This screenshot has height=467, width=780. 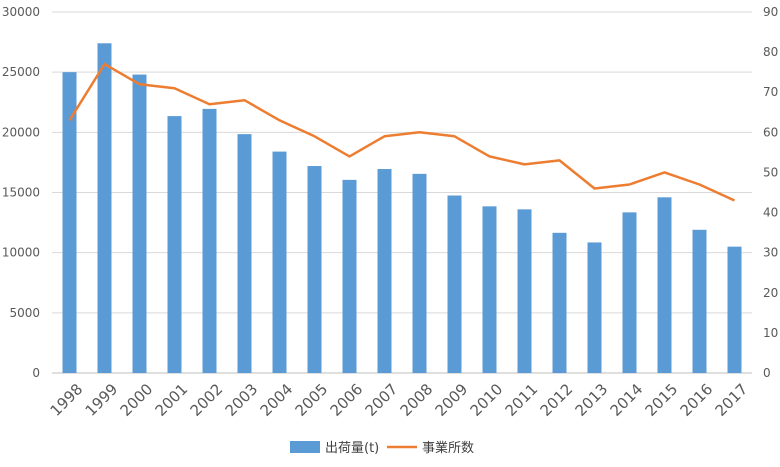 I want to click on left-axis-tick-label: 5000, so click(x=24, y=313).